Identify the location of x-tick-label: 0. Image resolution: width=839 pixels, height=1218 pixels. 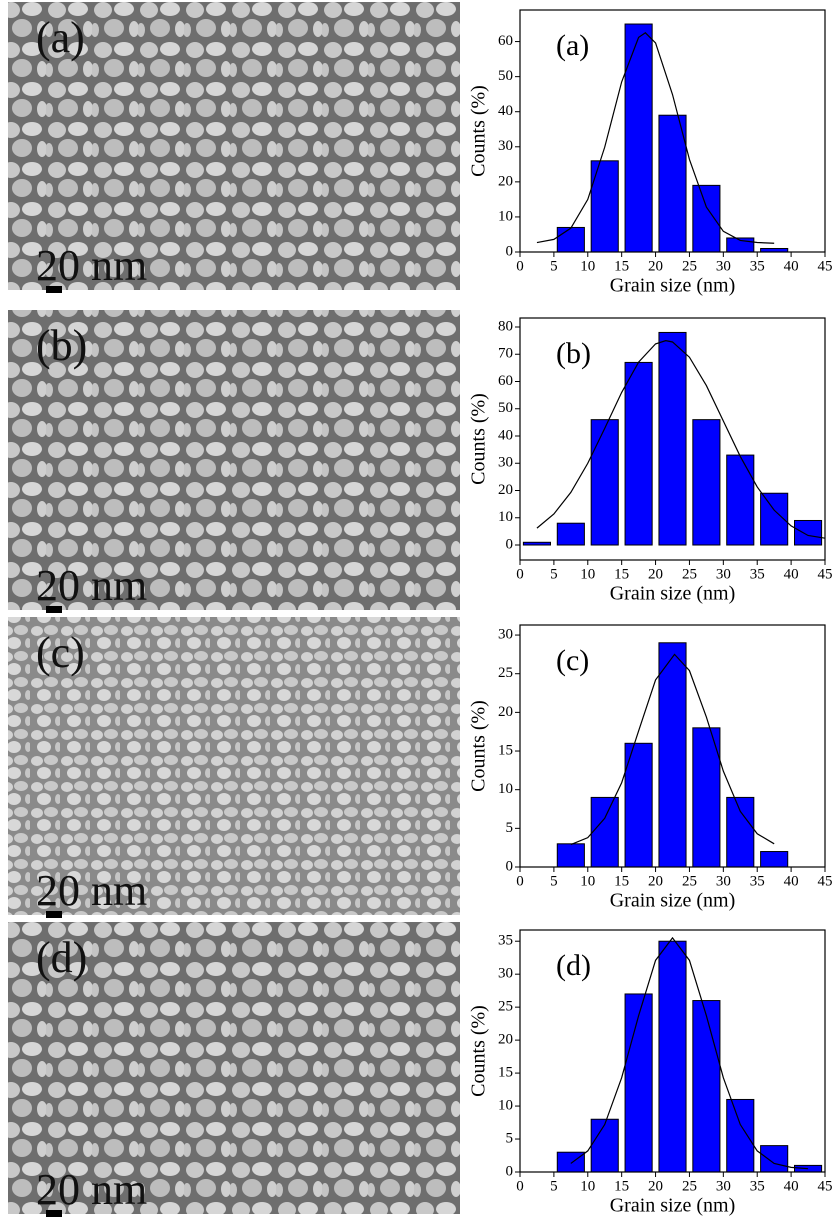
(520, 266).